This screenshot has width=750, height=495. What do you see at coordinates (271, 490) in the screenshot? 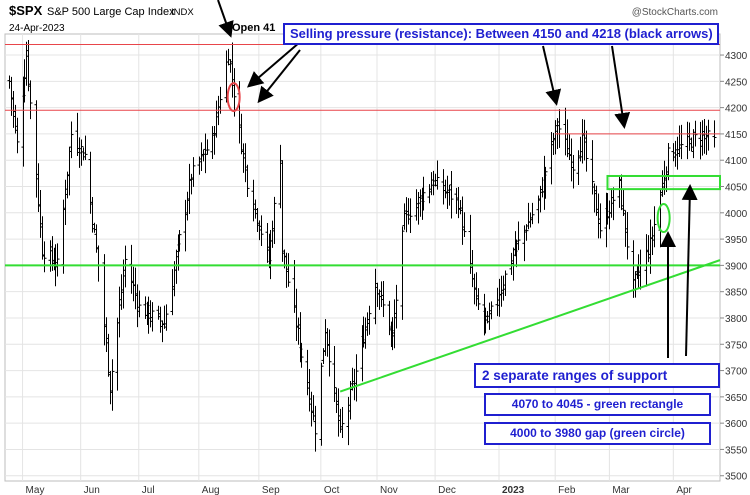
I see `x-tick-label: Sep` at bounding box center [271, 490].